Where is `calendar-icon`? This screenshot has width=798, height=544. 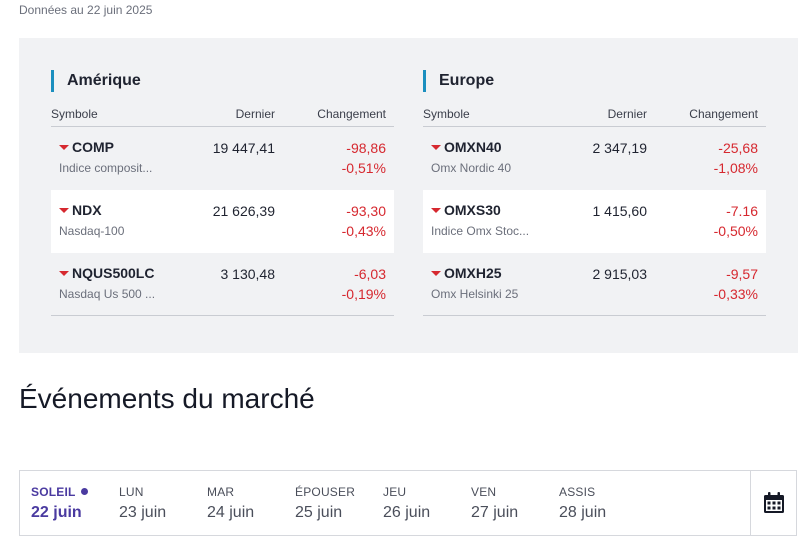
calendar-icon is located at coordinates (773, 502).